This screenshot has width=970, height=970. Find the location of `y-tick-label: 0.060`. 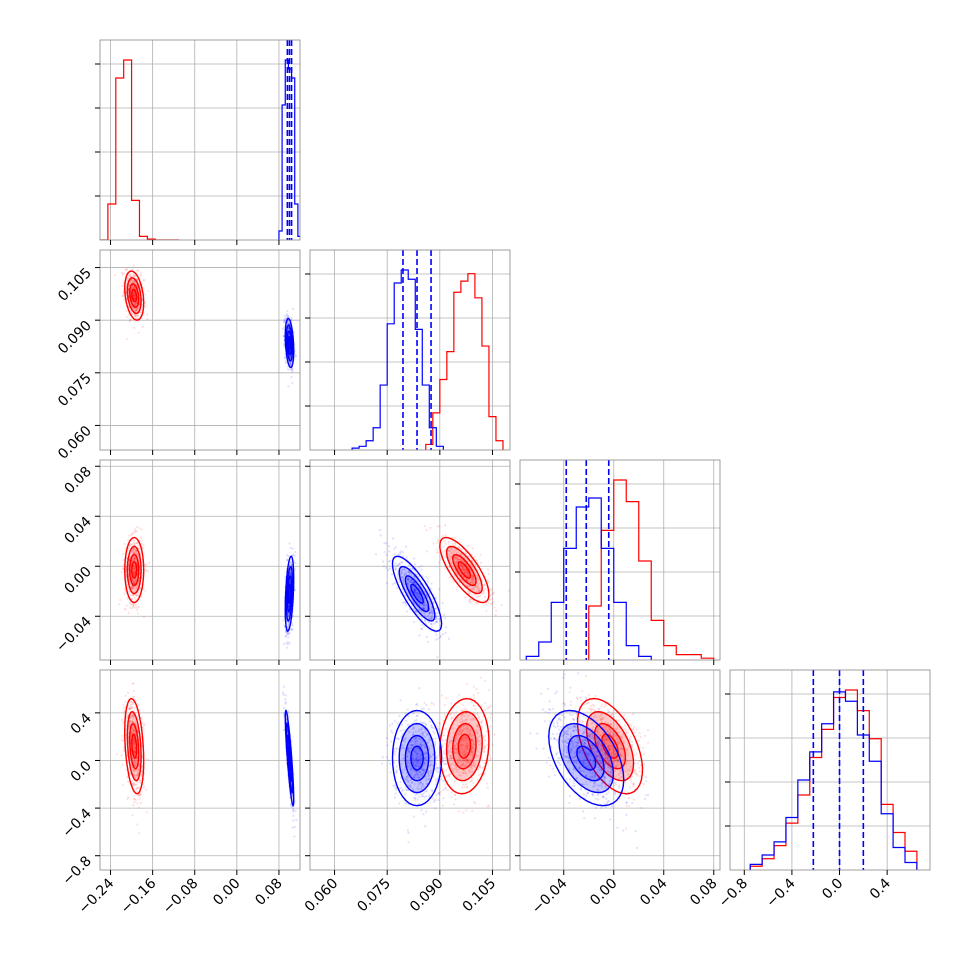

y-tick-label: 0.060 is located at coordinates (75, 443).